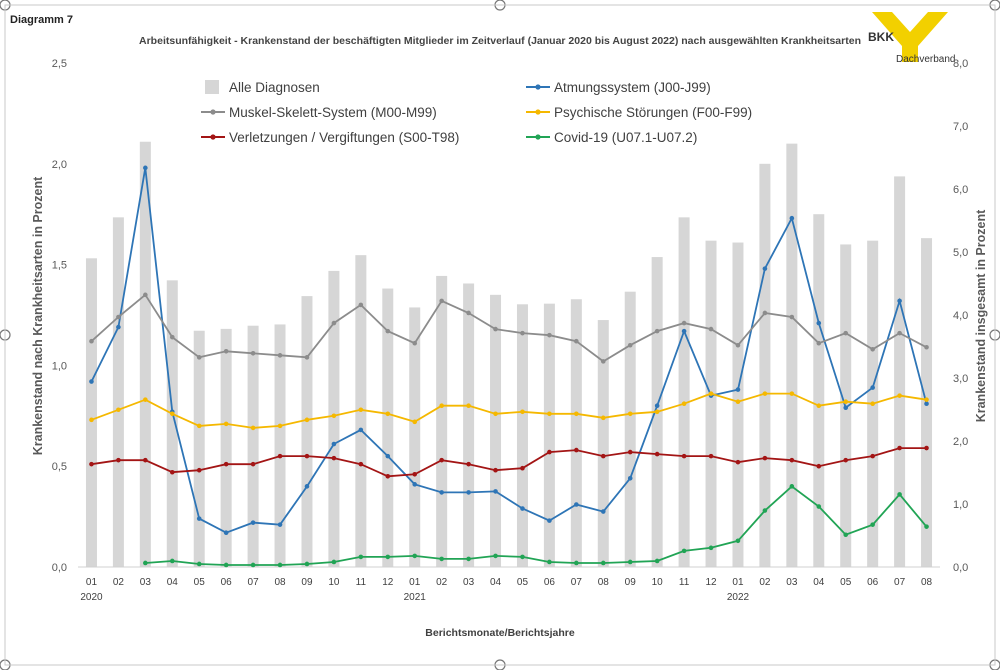  I want to click on series-line-verletzungen-vergiftungen-s00-t98, so click(509, 462).